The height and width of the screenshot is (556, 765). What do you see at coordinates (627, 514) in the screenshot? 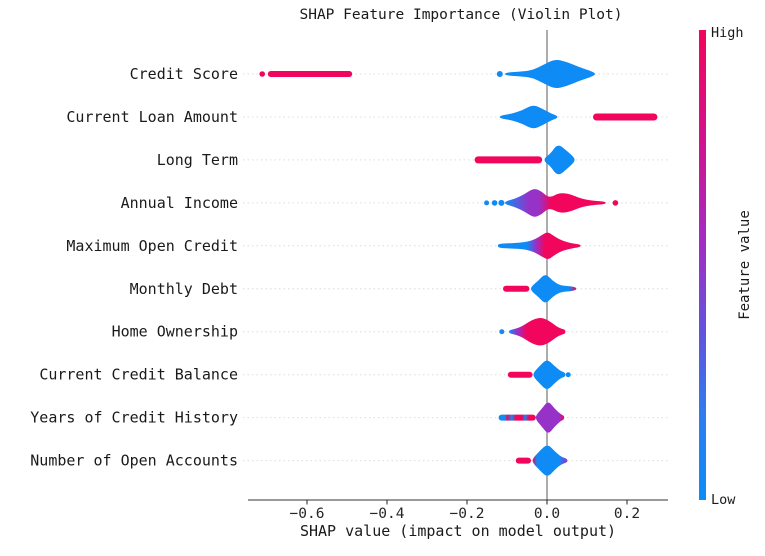
I see `x-tick-label: 0.2` at bounding box center [627, 514].